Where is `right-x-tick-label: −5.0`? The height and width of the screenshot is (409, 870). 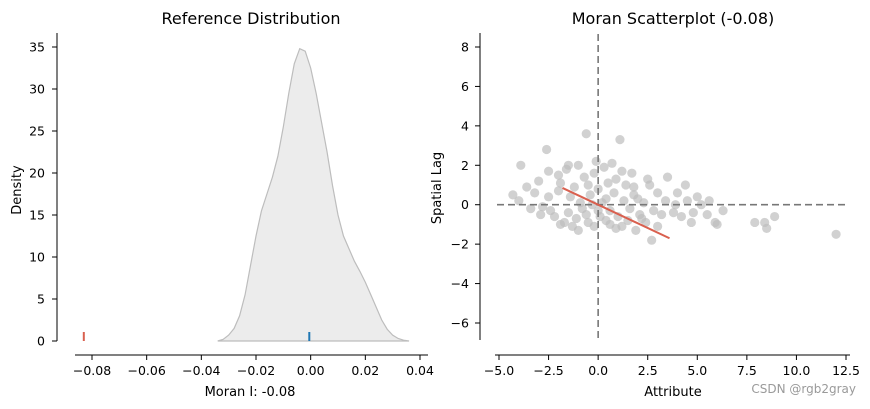
right-x-tick-label: −5.0 is located at coordinates (499, 370).